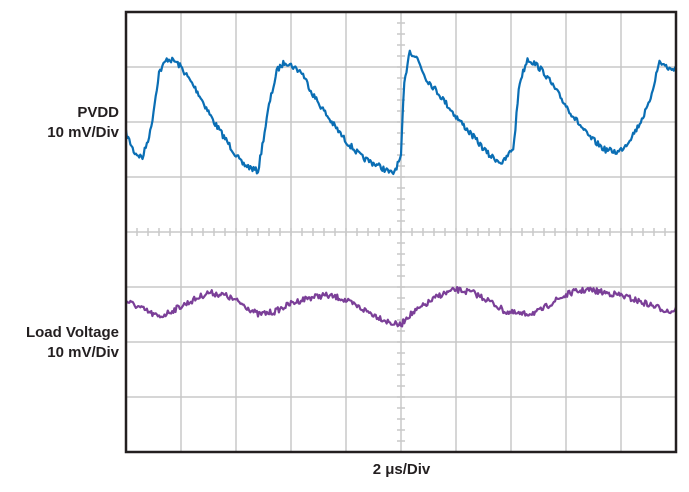 This screenshot has height=492, width=689. Describe the element at coordinates (401, 469) in the screenshot. I see `x-axis-label: 2 μs/Div` at that location.